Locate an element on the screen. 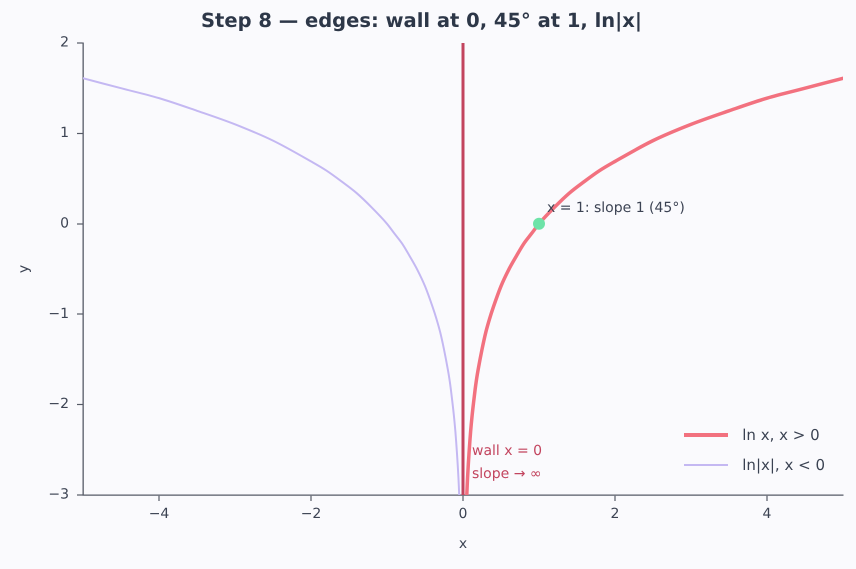 The image size is (856, 569). legend-label: ln|x|, x < 0 is located at coordinates (783, 465).